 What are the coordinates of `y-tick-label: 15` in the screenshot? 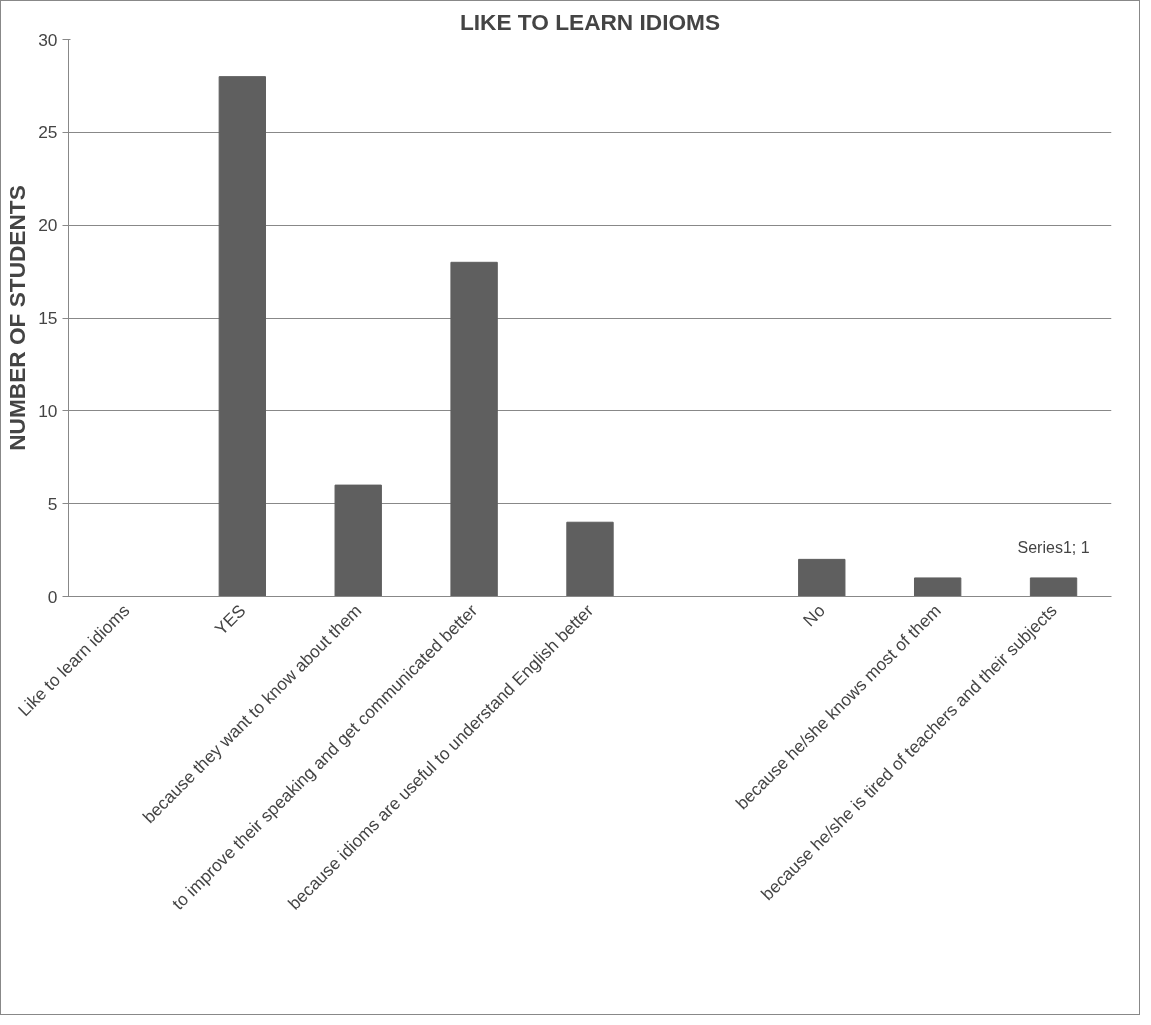 It's located at (48, 318).